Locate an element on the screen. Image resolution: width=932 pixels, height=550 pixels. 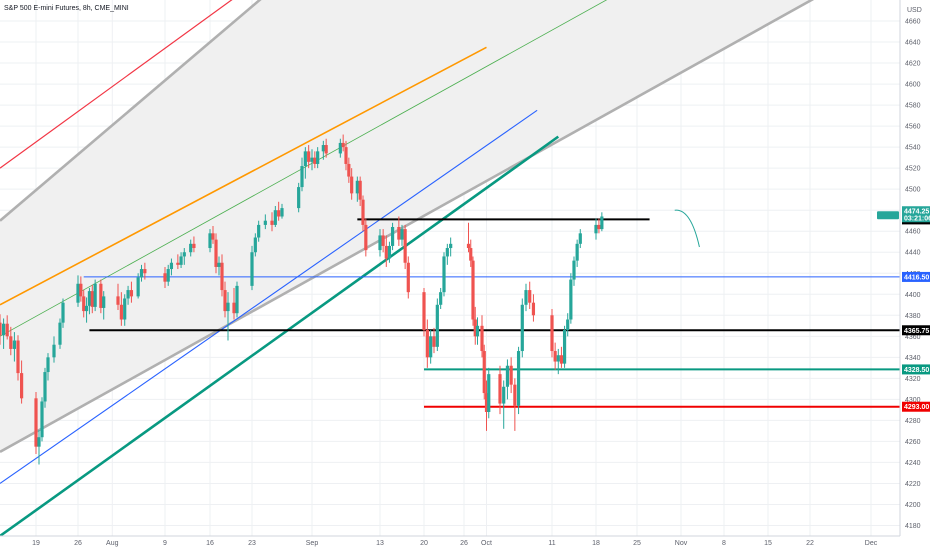
x-tick-label: 22 is located at coordinates (810, 543).